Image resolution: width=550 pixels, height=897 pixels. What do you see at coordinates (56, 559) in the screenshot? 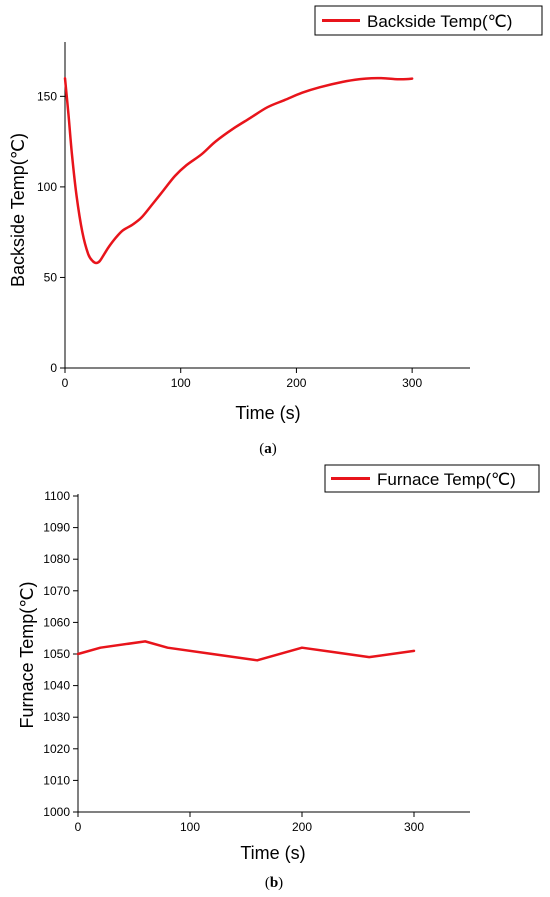
I see `y-tick-label: 1080` at bounding box center [56, 559].